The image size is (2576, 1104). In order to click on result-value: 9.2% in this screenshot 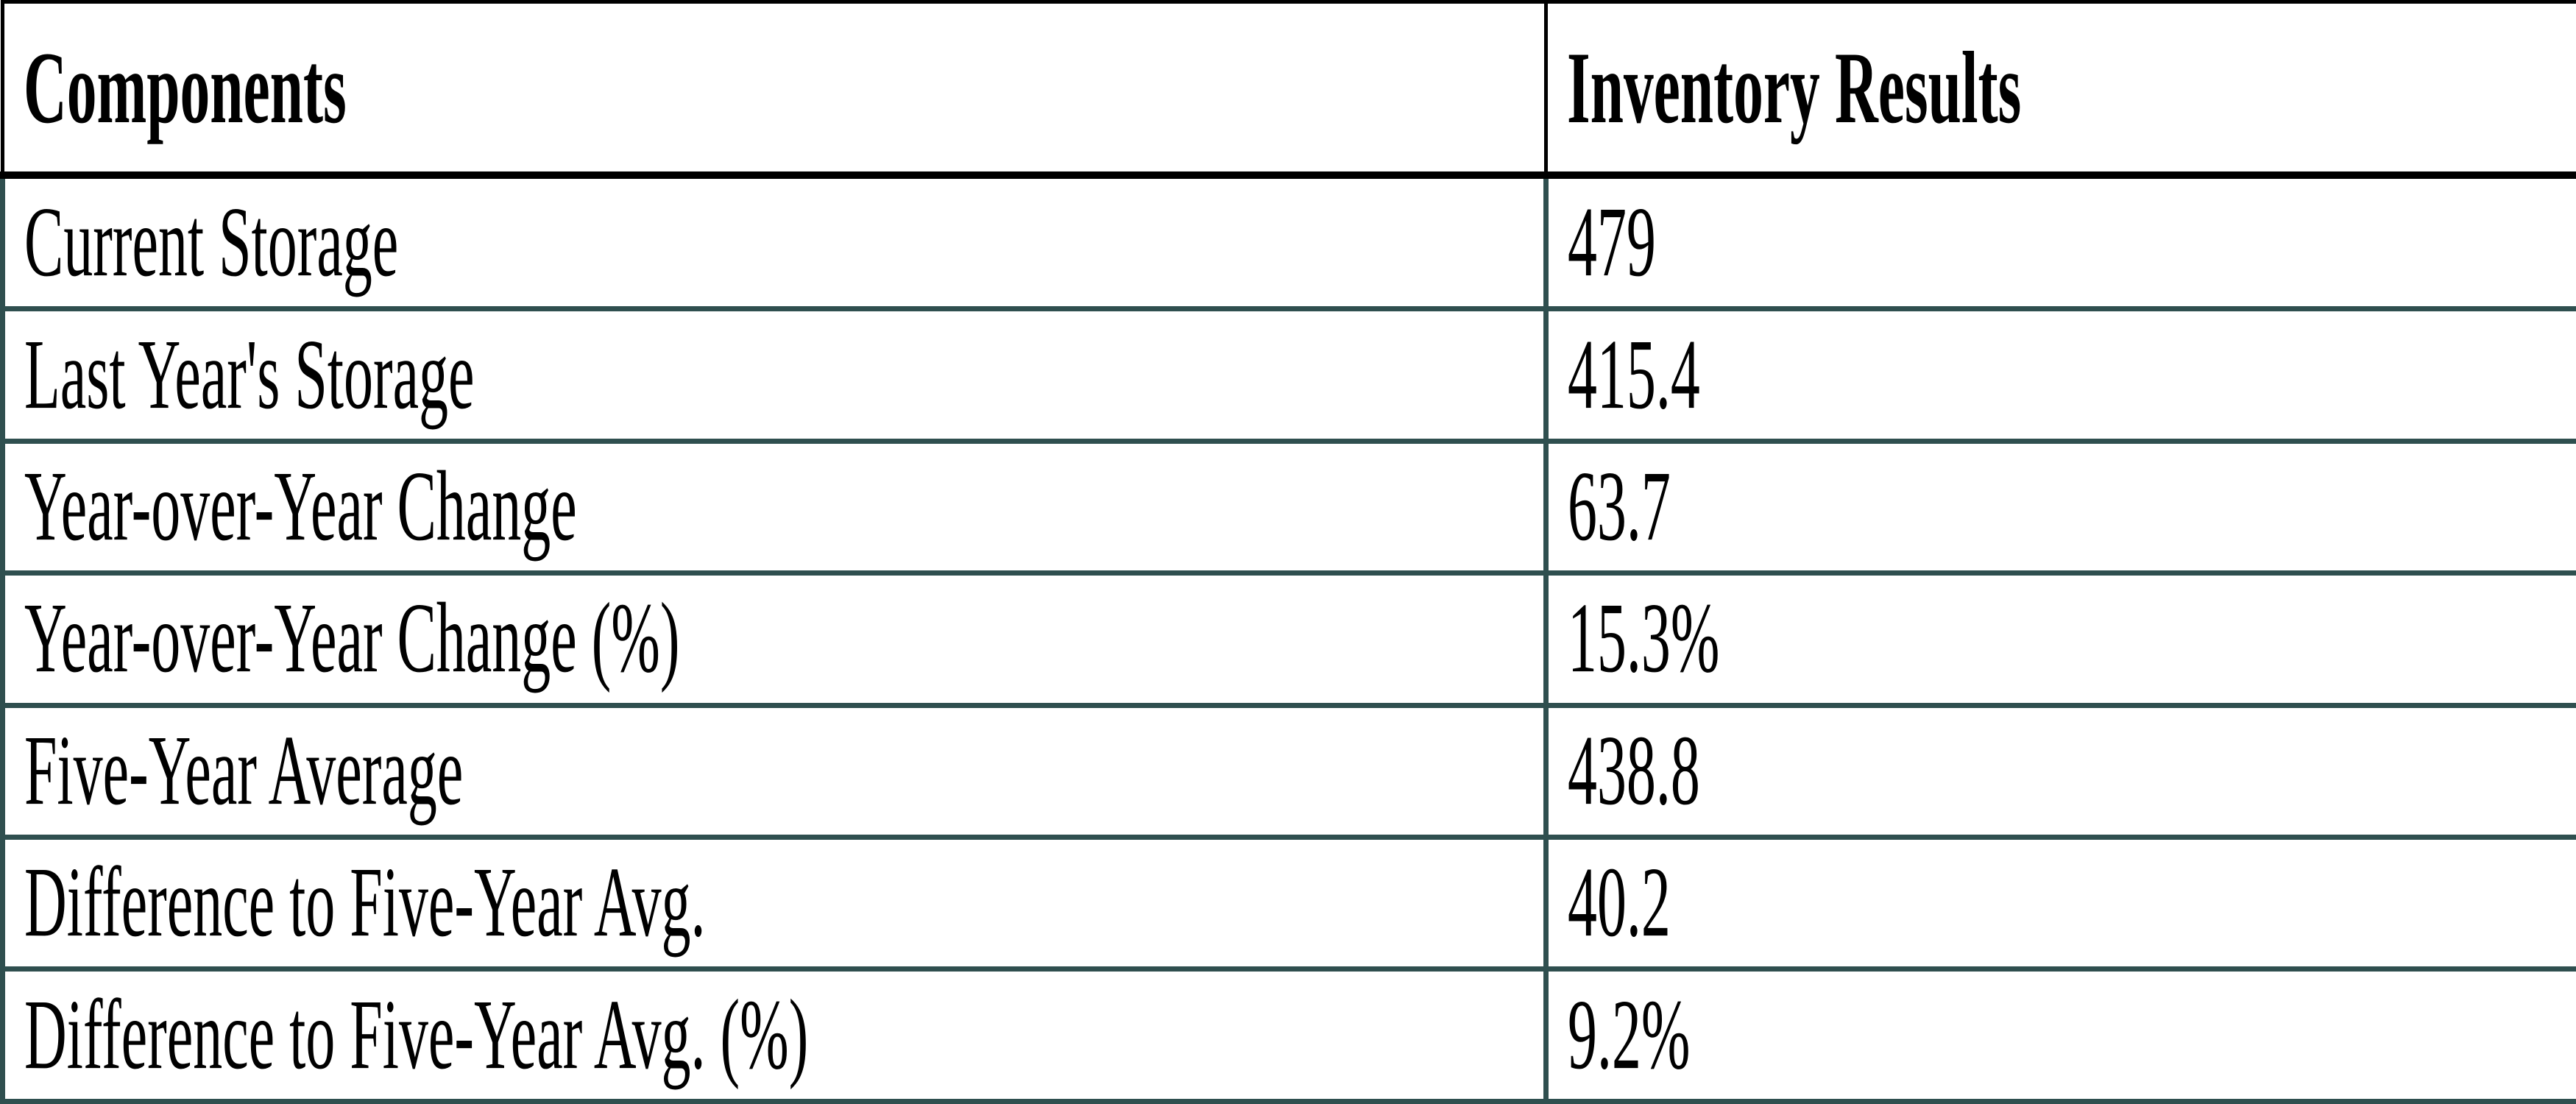, I will do `click(1629, 1035)`.